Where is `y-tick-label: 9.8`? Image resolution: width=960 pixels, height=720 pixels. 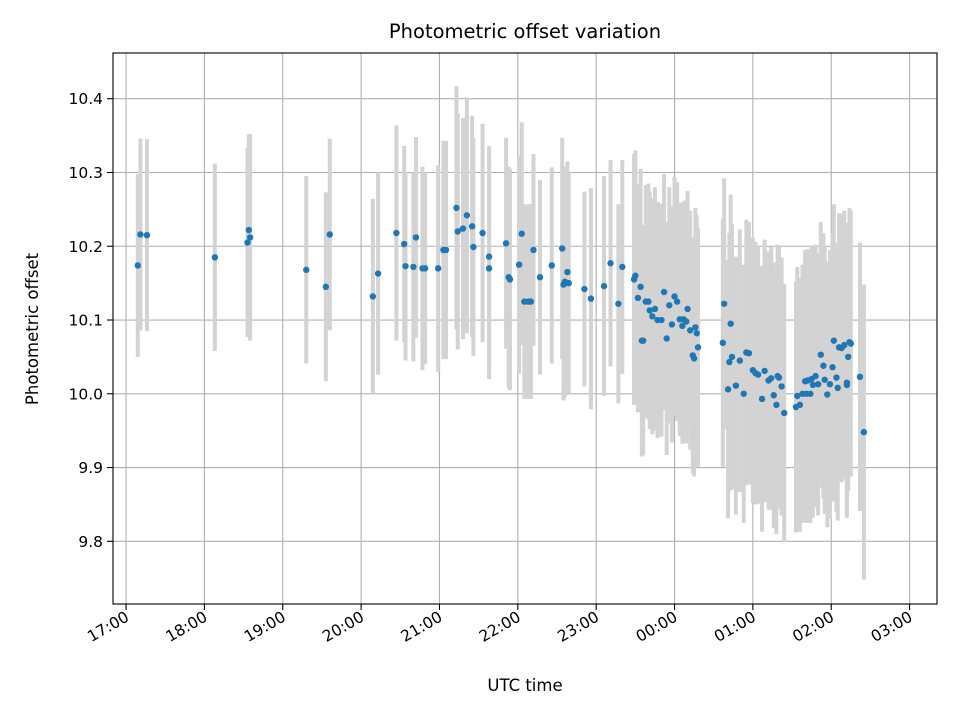
y-tick-label: 9.8 is located at coordinates (90, 542).